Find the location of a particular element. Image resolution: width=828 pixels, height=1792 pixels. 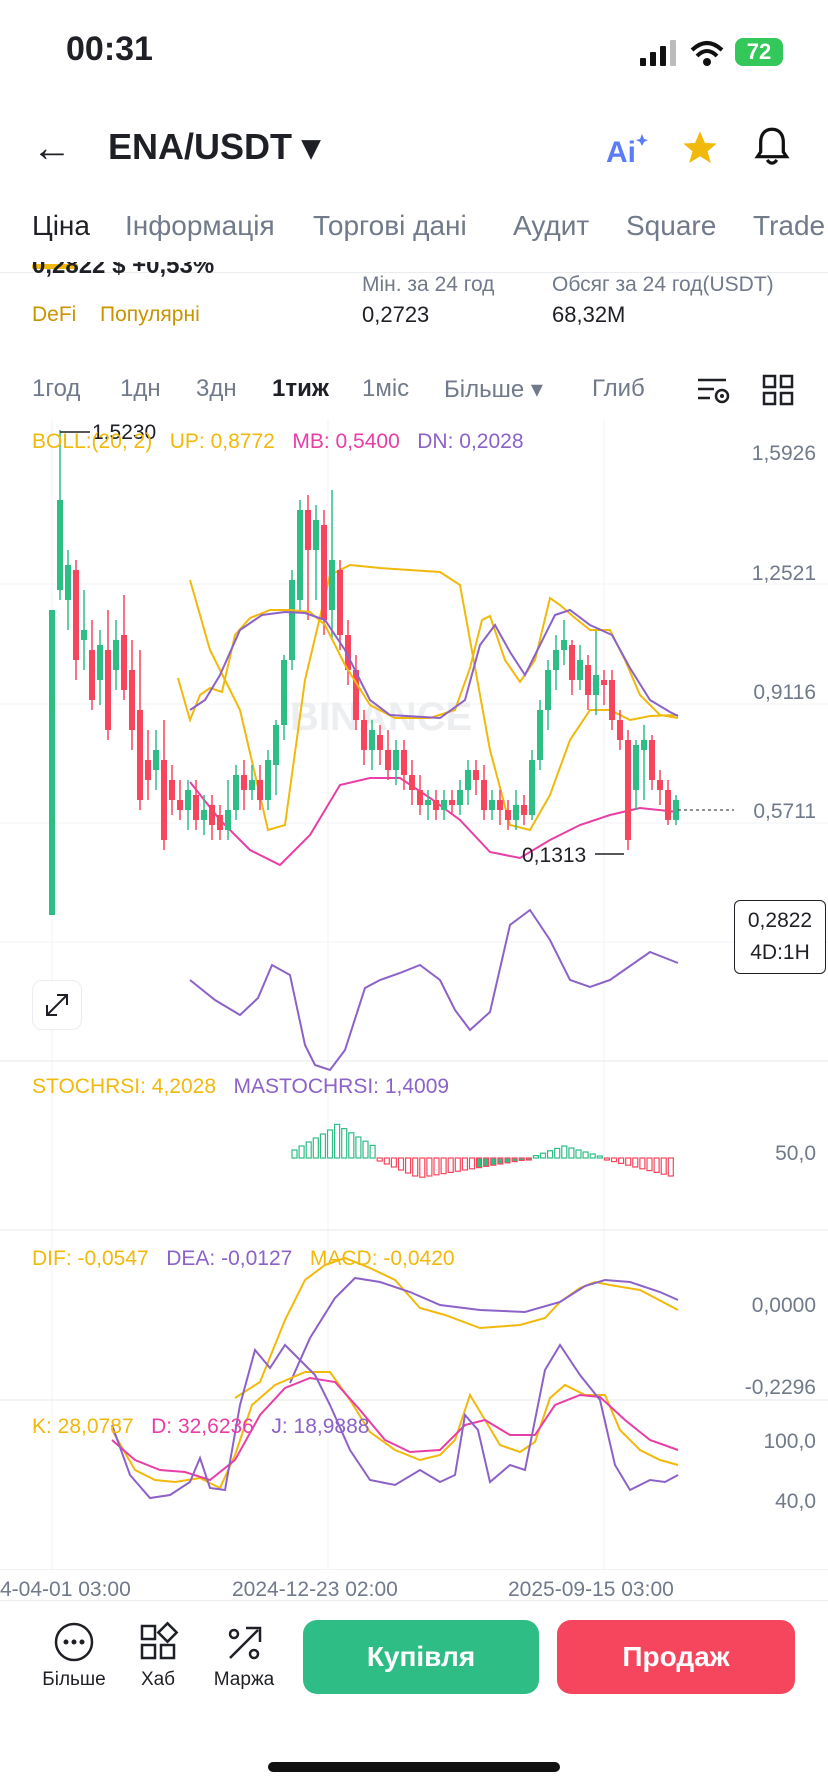

price-partial: 0,2822 $ +0,53% is located at coordinates (123, 270).